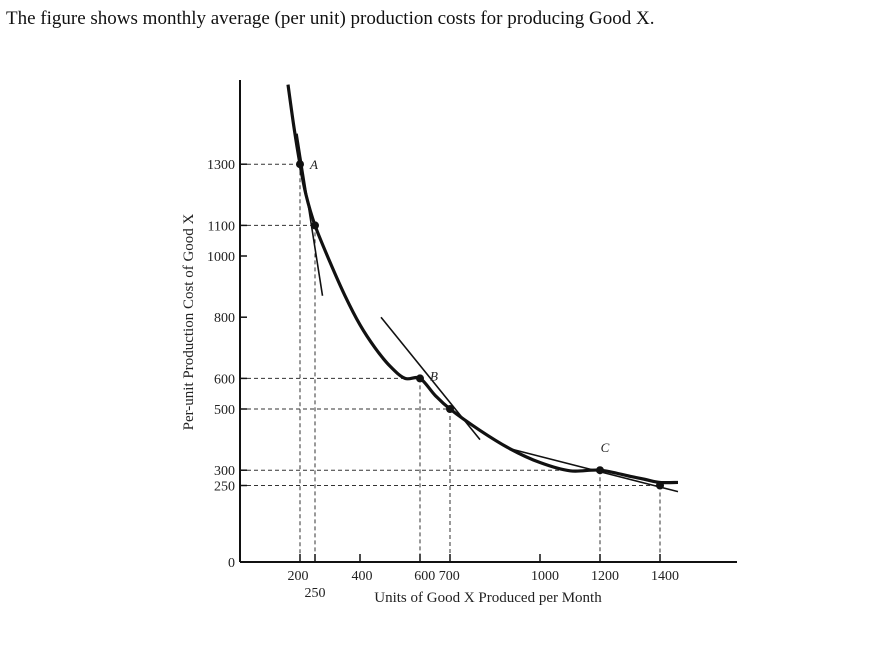 This screenshot has height=657, width=872. What do you see at coordinates (224, 379) in the screenshot?
I see `y-tick-label-600: 600` at bounding box center [224, 379].